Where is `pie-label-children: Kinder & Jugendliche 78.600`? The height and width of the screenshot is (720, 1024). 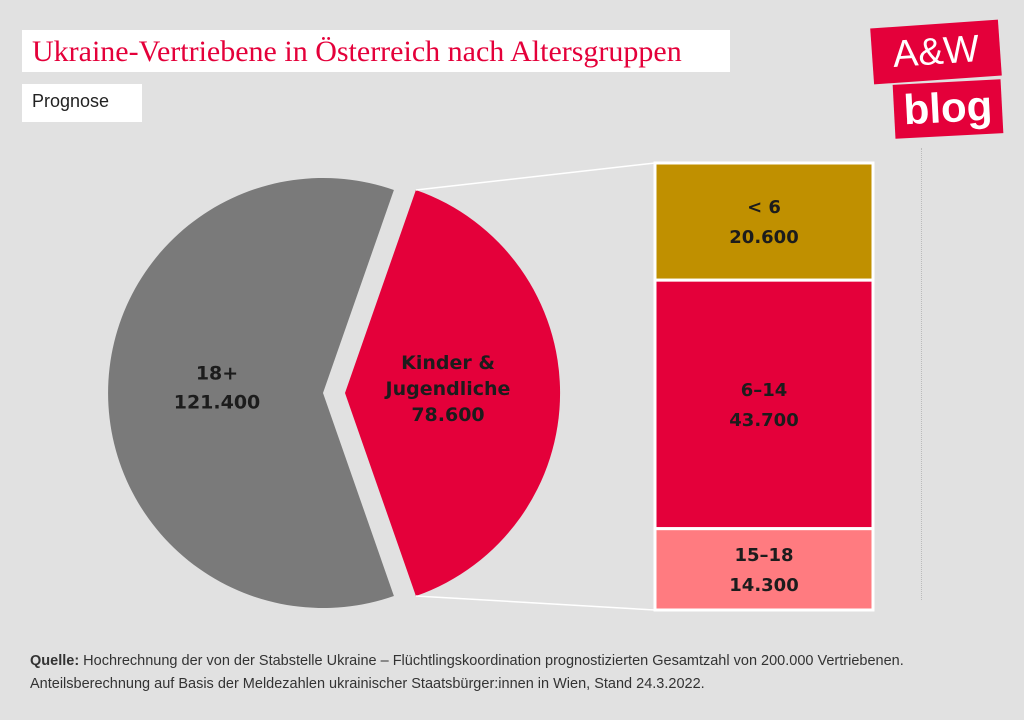 pie-label-children: Kinder & Jugendliche 78.600 is located at coordinates (447, 389).